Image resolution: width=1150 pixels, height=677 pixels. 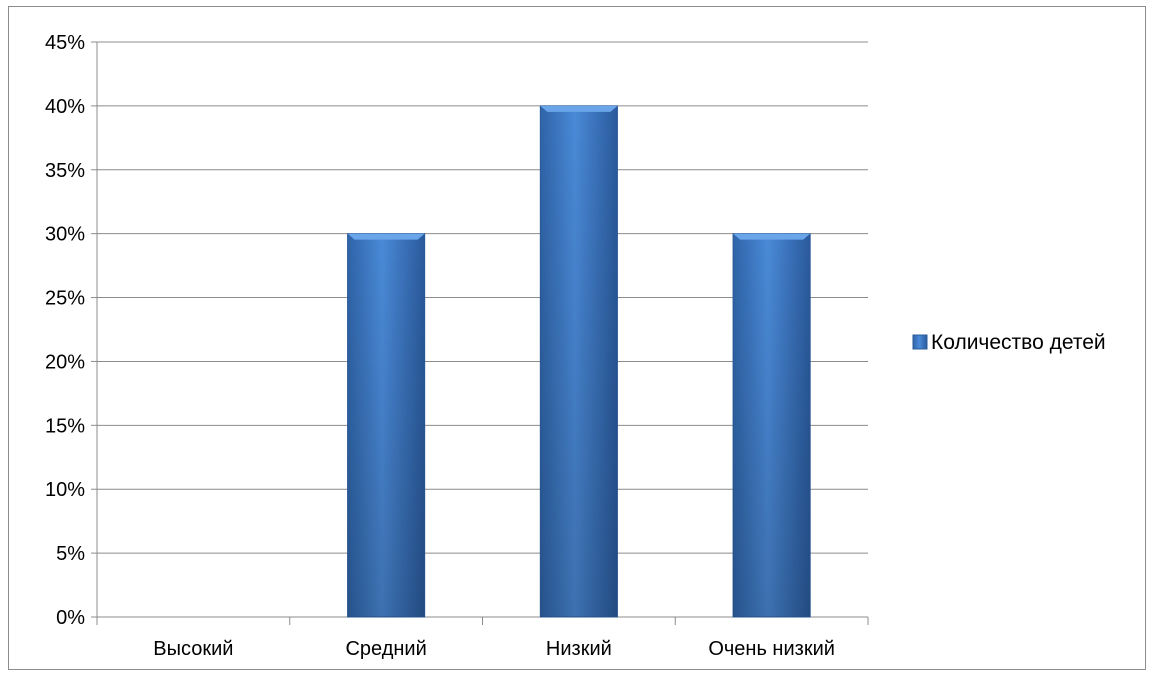 What do you see at coordinates (65, 299) in the screenshot?
I see `y-tick-label: 25%` at bounding box center [65, 299].